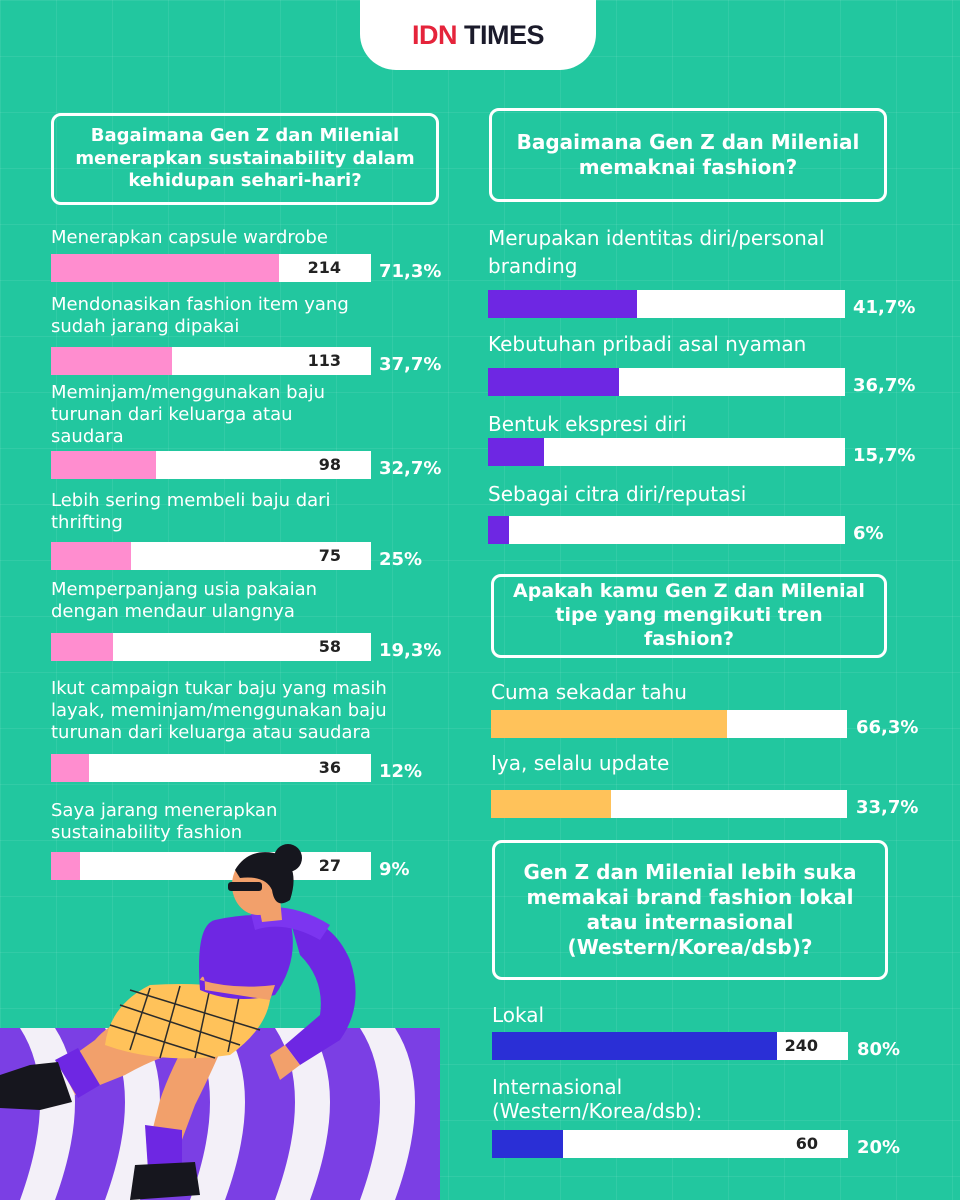 The height and width of the screenshot is (1200, 960). Describe the element at coordinates (868, 533) in the screenshot. I see `percent-label: 6%` at that location.